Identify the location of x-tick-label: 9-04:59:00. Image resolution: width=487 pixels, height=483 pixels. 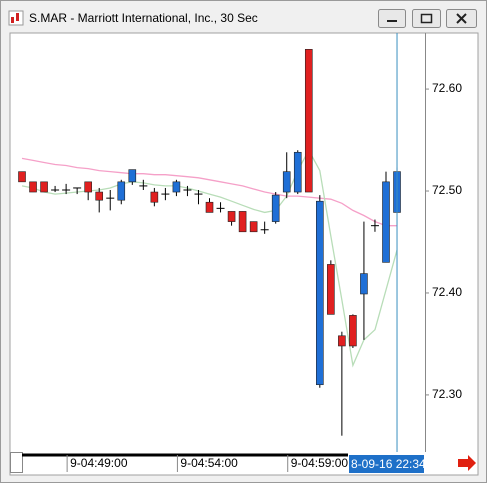
(320, 463).